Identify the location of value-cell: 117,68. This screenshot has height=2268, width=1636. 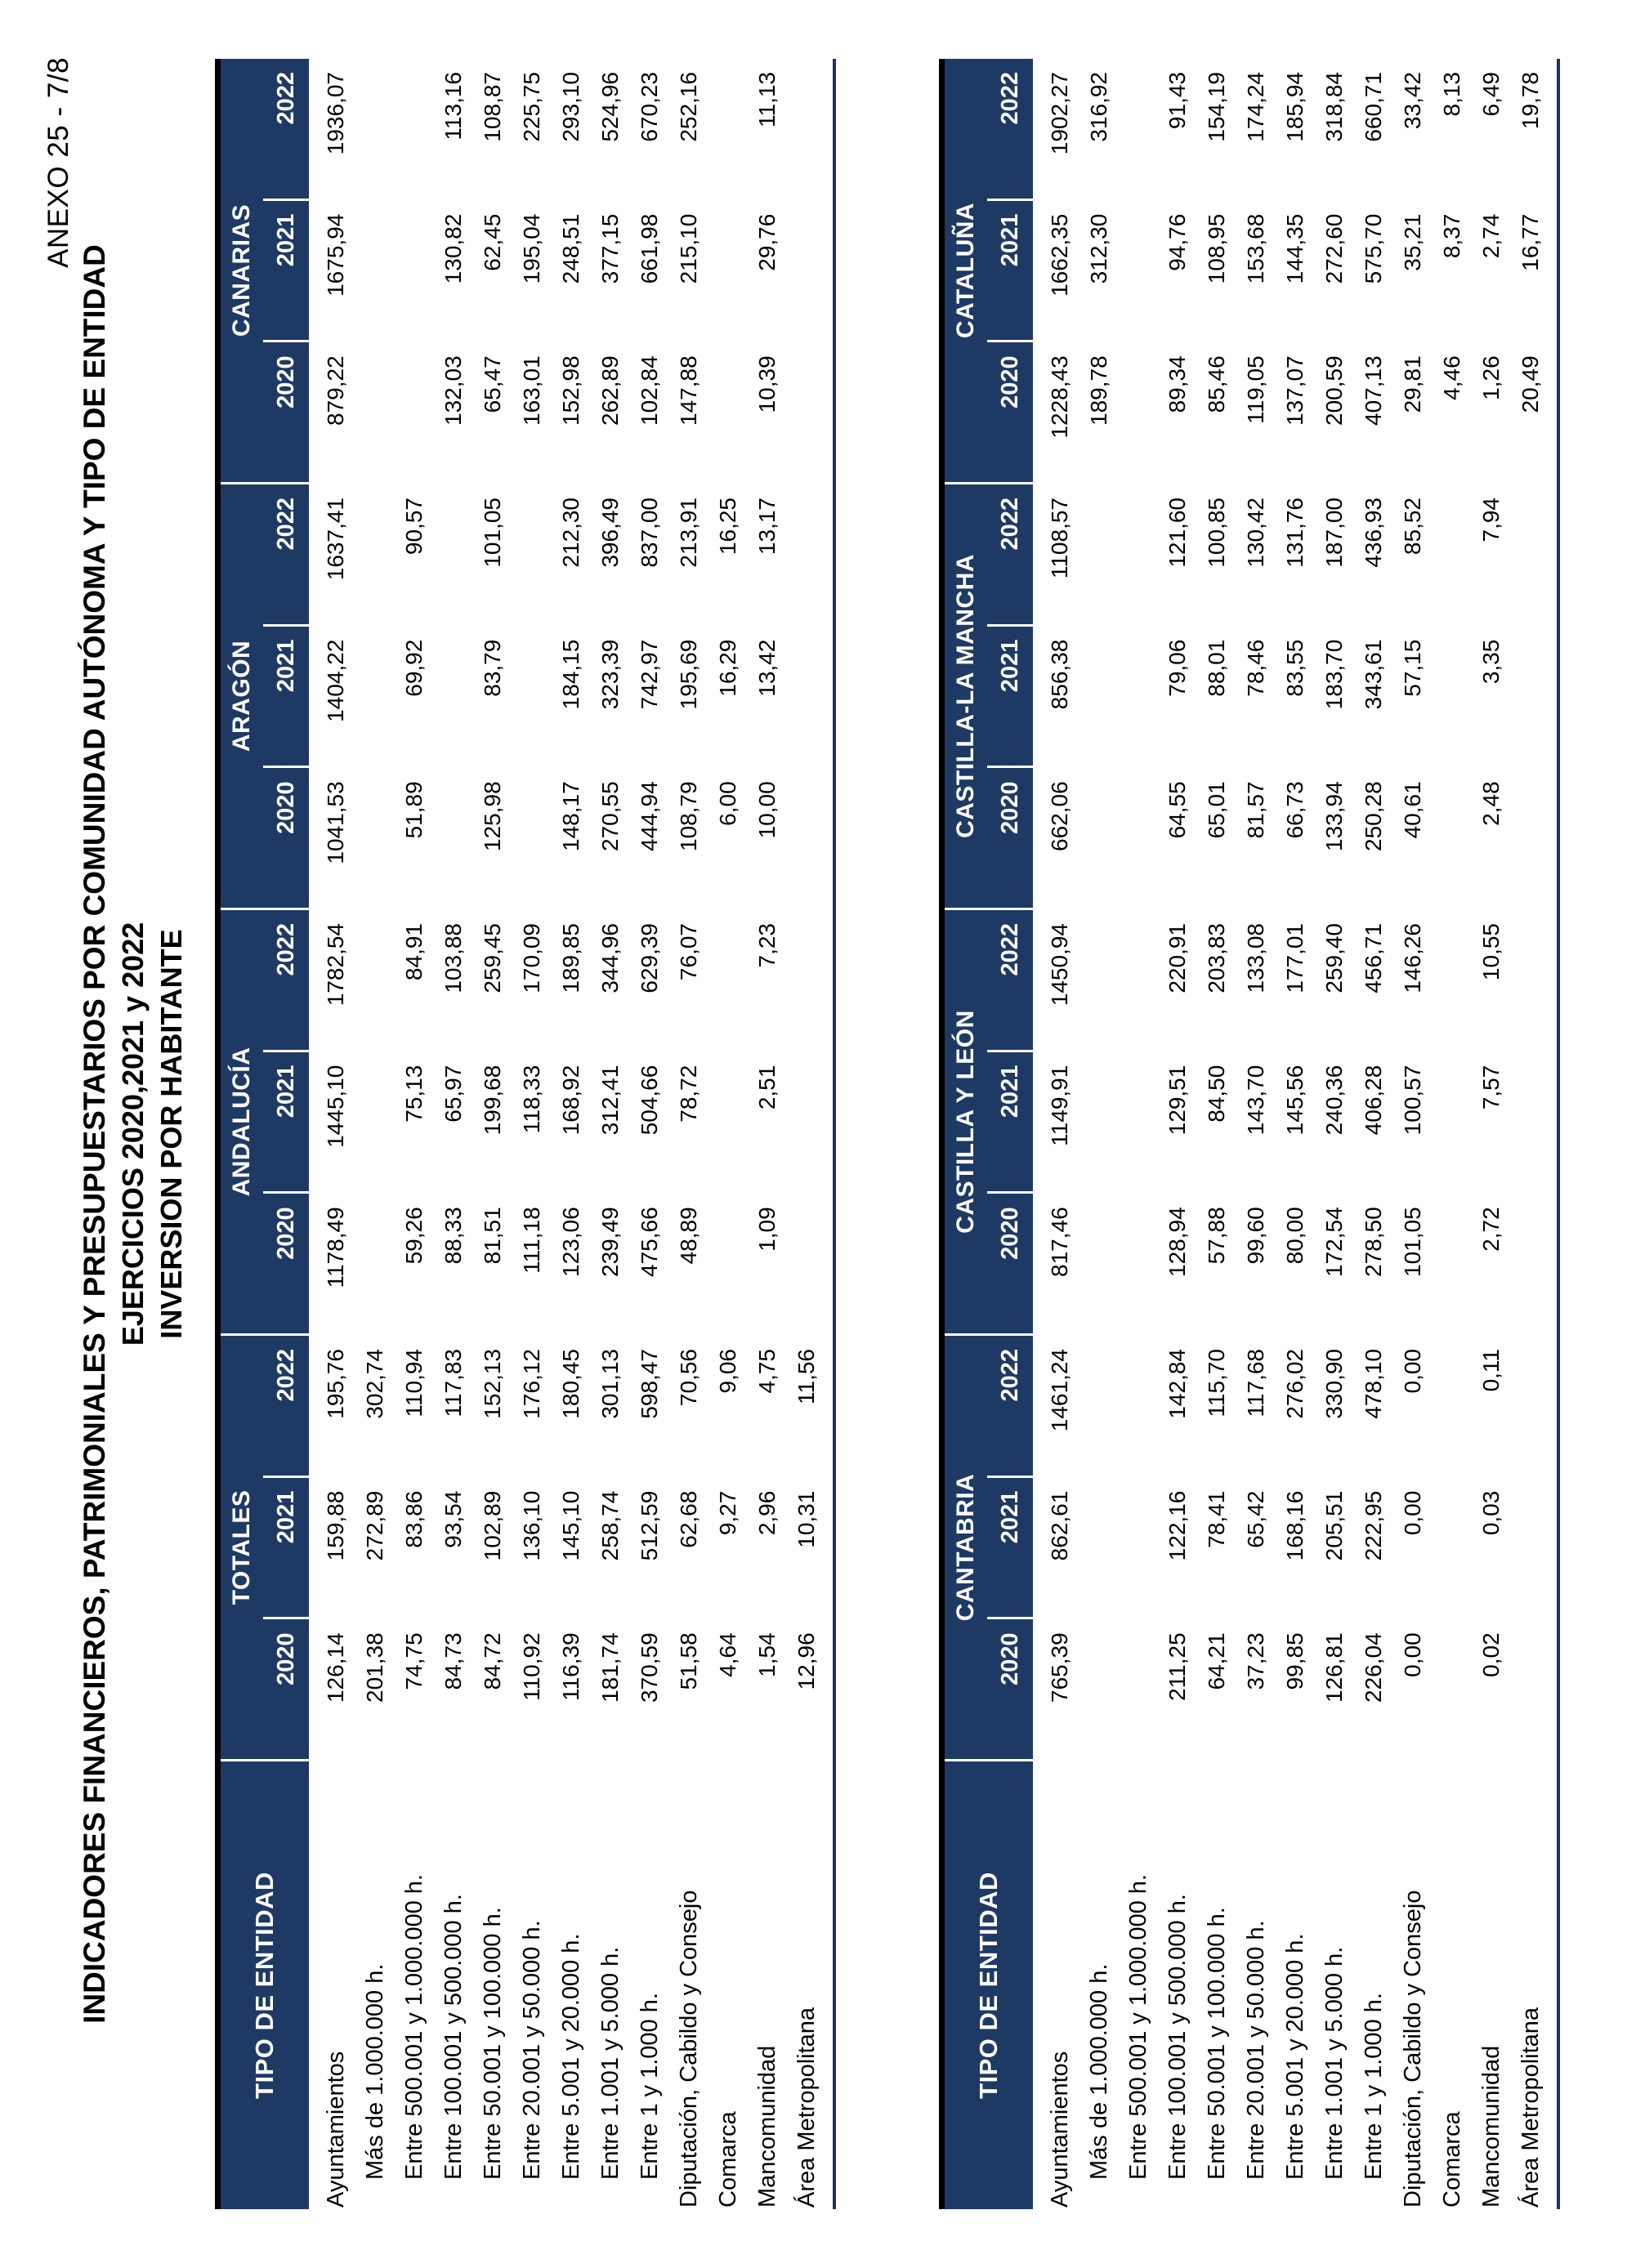
(1255, 1383).